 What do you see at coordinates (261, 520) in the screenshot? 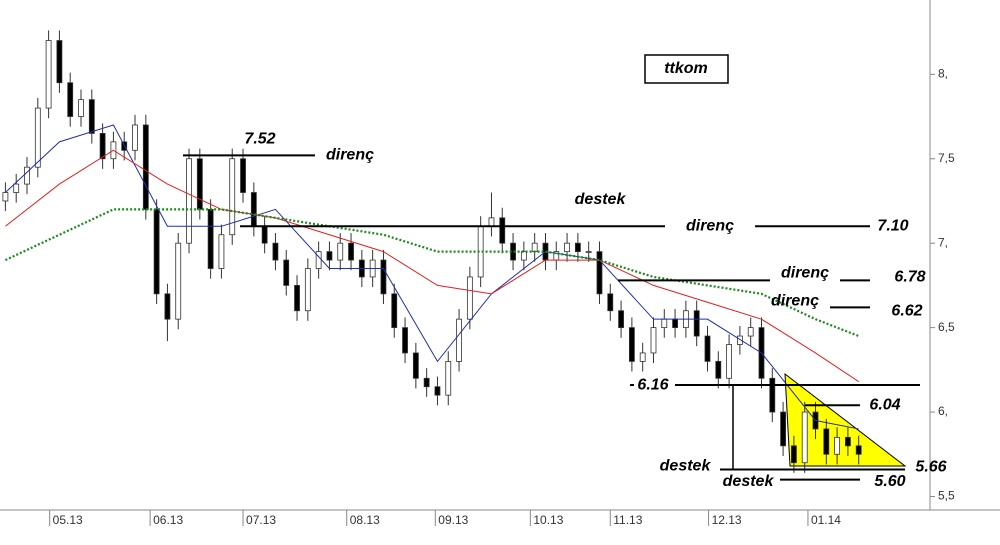
I see `x-tick-label: 07.13` at bounding box center [261, 520].